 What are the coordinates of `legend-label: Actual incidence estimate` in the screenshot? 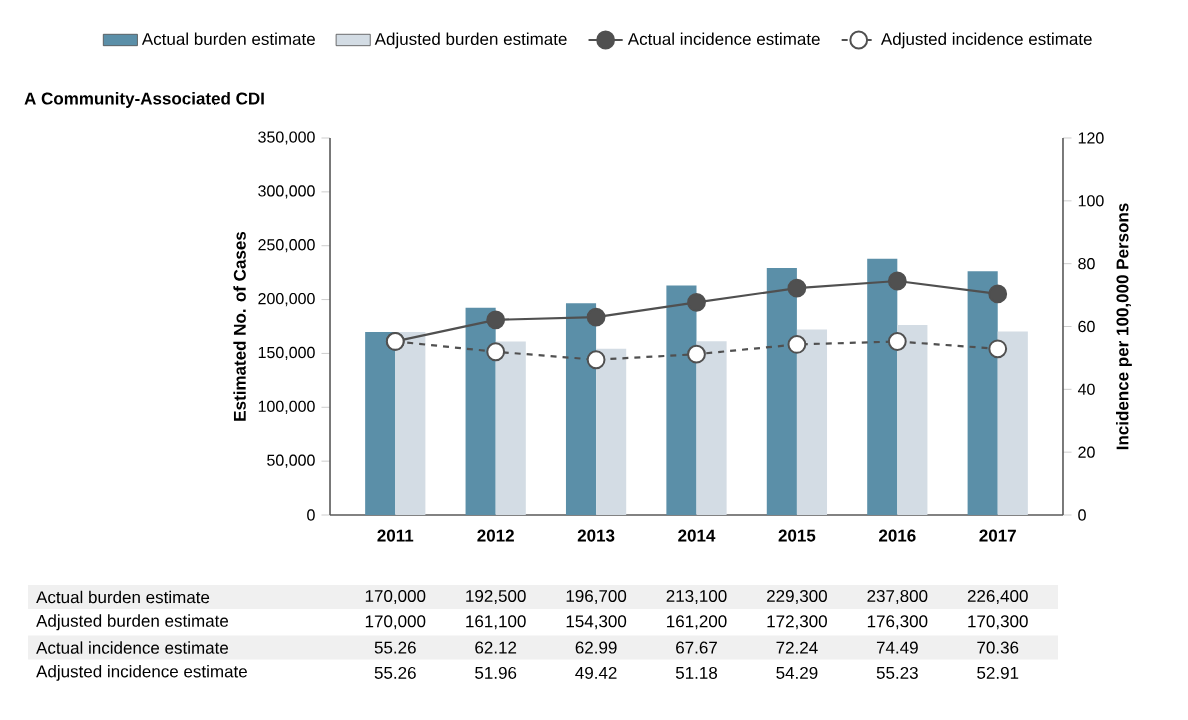 It's located at (723, 39).